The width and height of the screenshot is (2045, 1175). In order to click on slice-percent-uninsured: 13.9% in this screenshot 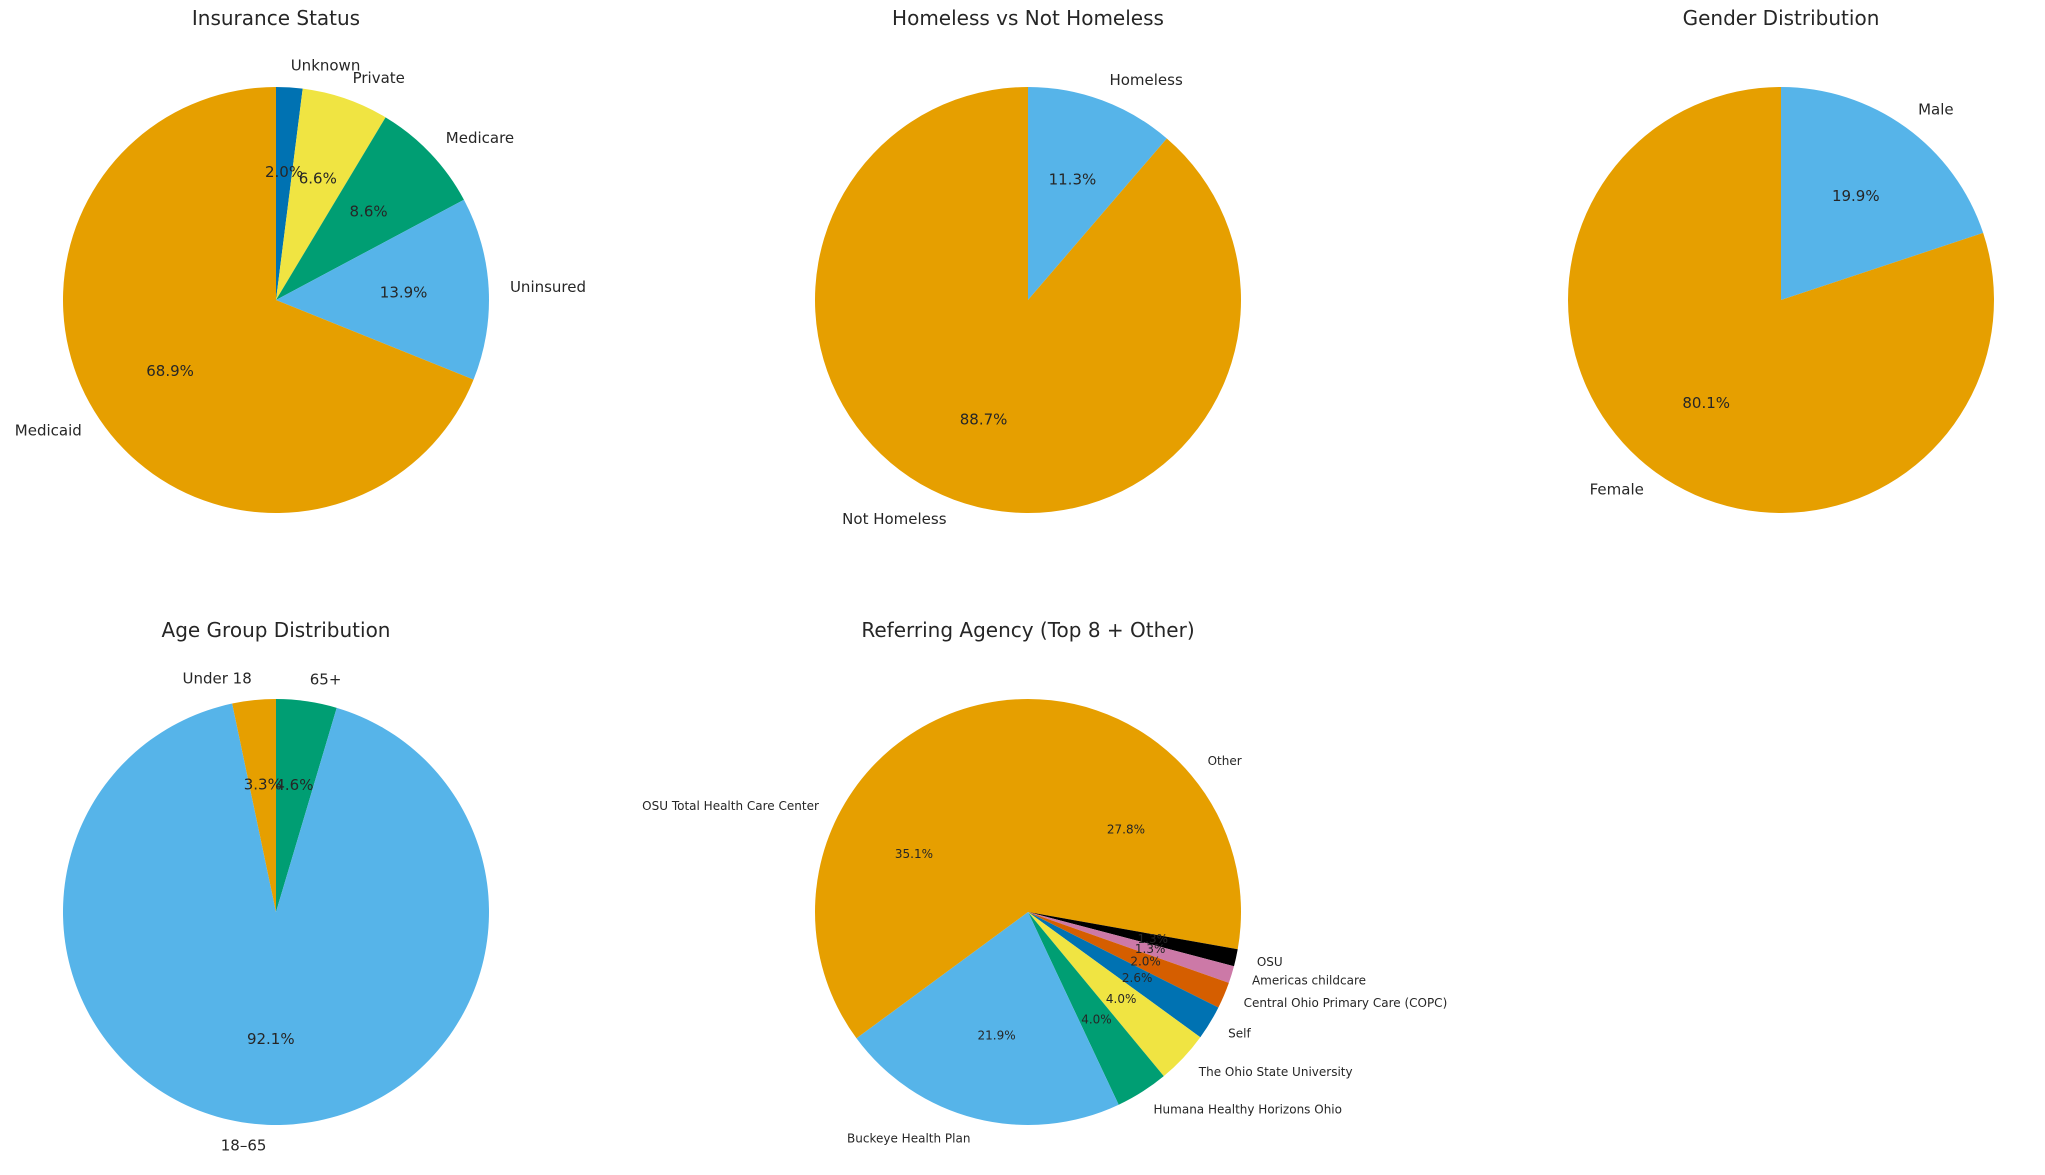, I will do `click(404, 293)`.